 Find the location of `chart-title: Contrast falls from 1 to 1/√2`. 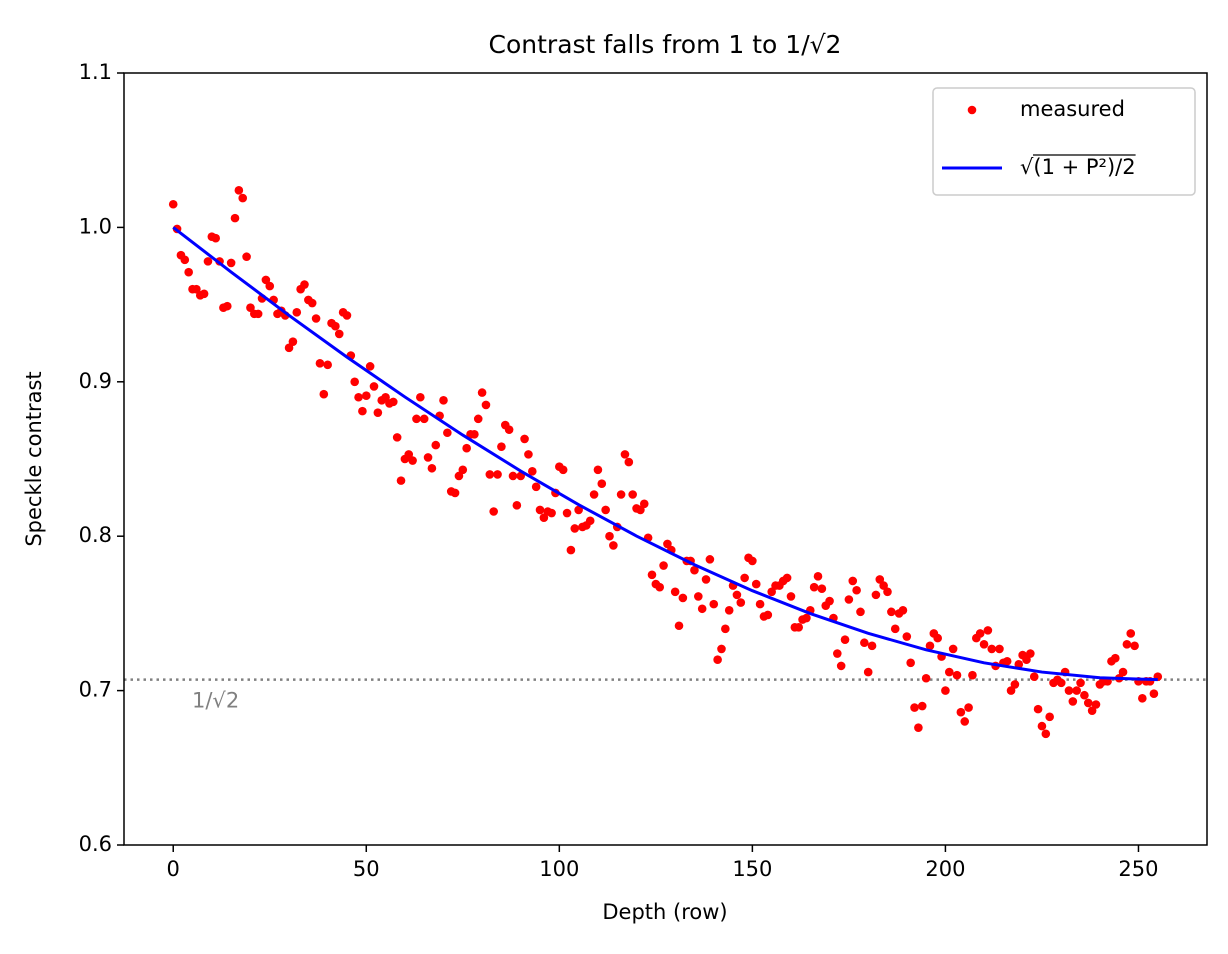

chart-title: Contrast falls from 1 to 1/√2 is located at coordinates (665, 44).